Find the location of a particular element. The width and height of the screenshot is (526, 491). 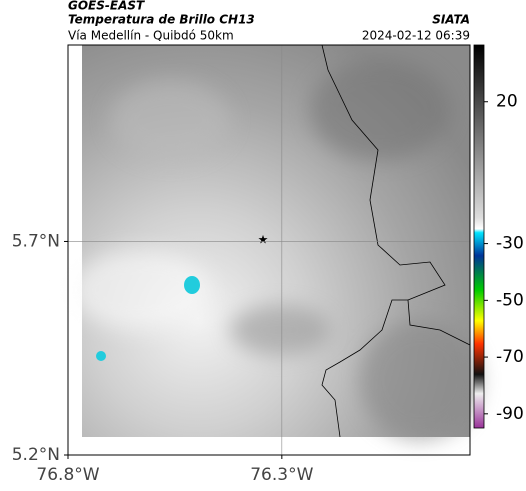

y-tick-label: 5.2°N is located at coordinates (36, 455).